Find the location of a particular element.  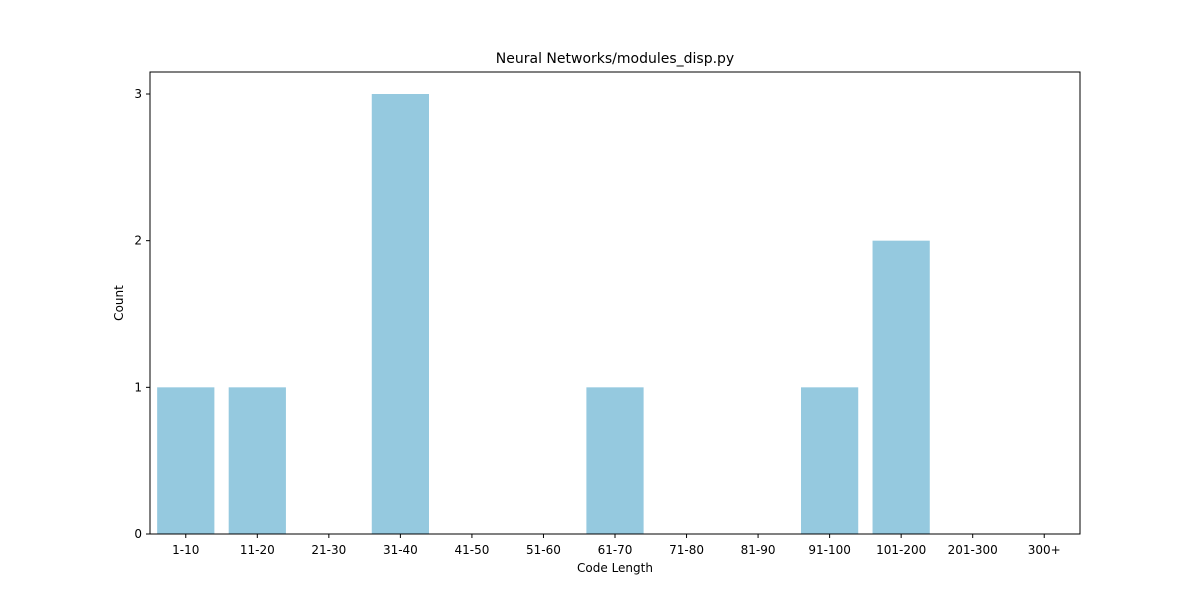

x-tick-label: 51-60 is located at coordinates (543, 550).